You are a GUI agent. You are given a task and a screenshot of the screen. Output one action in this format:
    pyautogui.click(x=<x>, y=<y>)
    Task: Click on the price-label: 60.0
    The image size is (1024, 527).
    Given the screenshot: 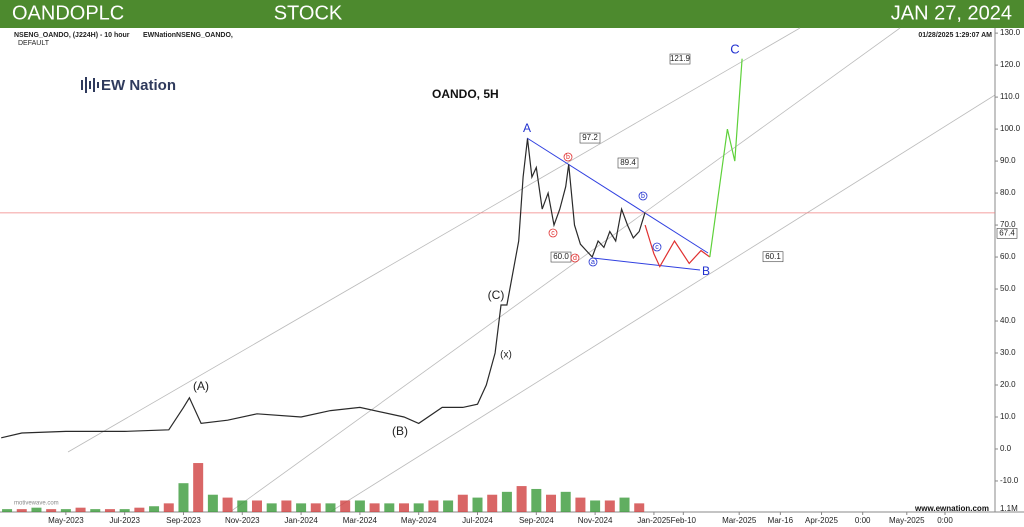 What is the action you would take?
    pyautogui.click(x=561, y=257)
    